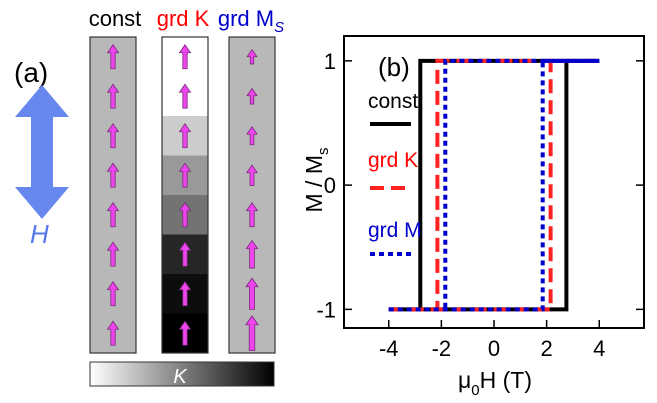 The image size is (657, 403). Describe the element at coordinates (330, 61) in the screenshot. I see `y-tick-label: 1` at that location.